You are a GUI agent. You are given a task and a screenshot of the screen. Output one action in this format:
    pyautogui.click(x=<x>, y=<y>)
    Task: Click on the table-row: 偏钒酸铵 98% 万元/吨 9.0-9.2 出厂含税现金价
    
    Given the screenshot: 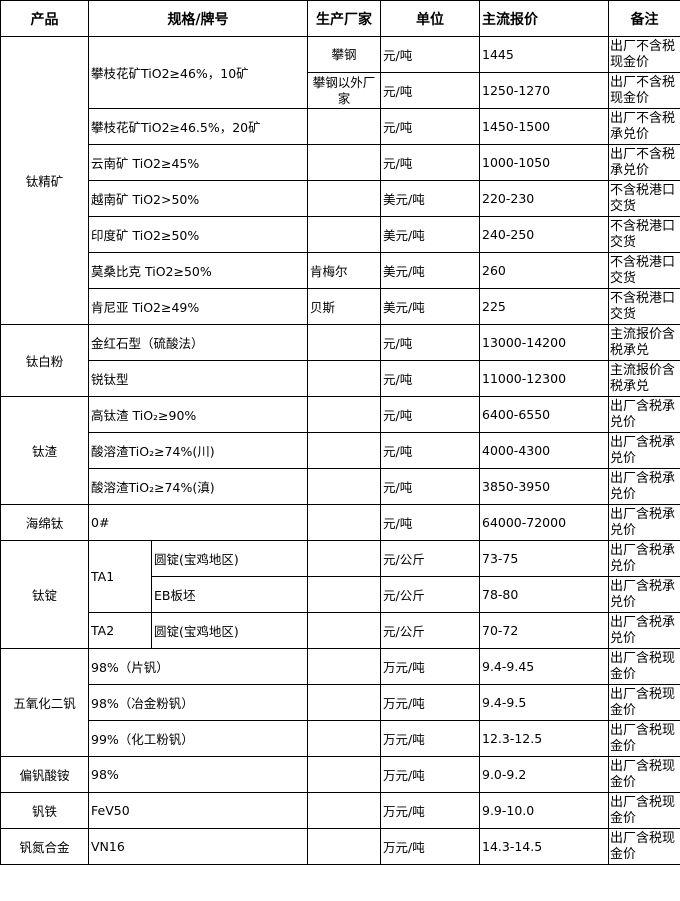 What is the action you would take?
    pyautogui.click(x=340, y=774)
    